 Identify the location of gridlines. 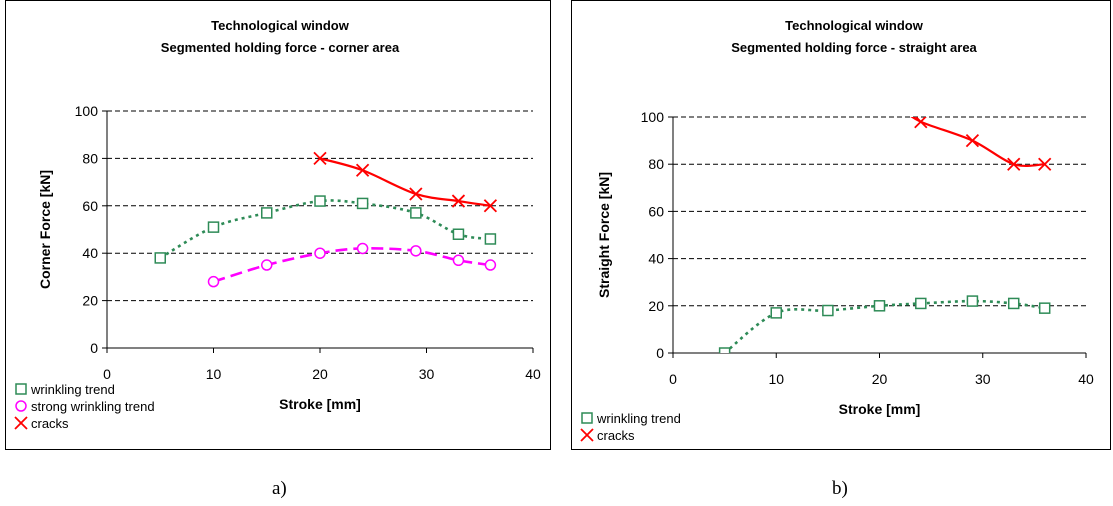
(879, 211).